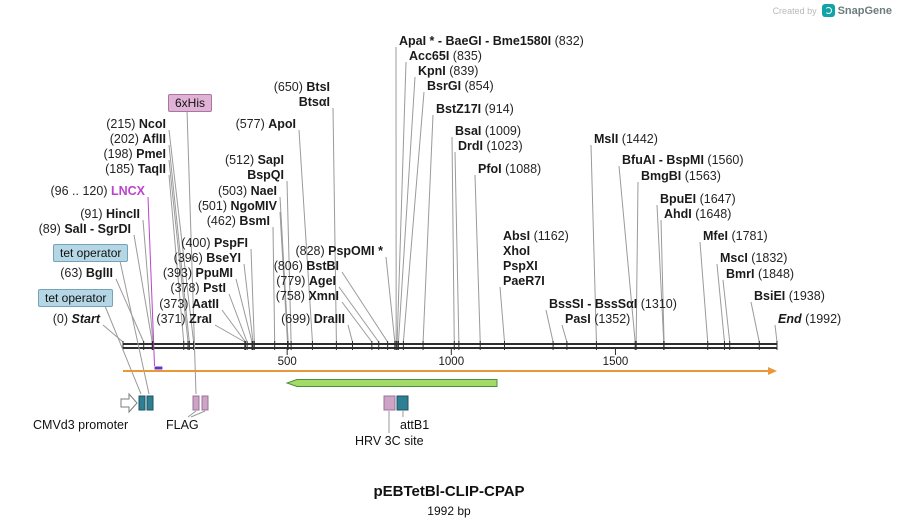 This screenshot has height=523, width=898. Describe the element at coordinates (828, 10) in the screenshot. I see `snapgene-logo-icon` at that location.